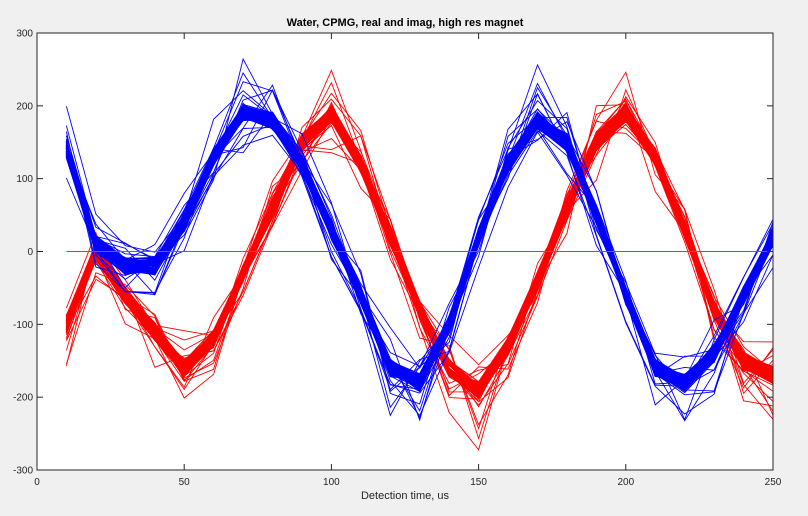 The height and width of the screenshot is (516, 808). What do you see at coordinates (24, 34) in the screenshot?
I see `y-tick-label: 300` at bounding box center [24, 34].